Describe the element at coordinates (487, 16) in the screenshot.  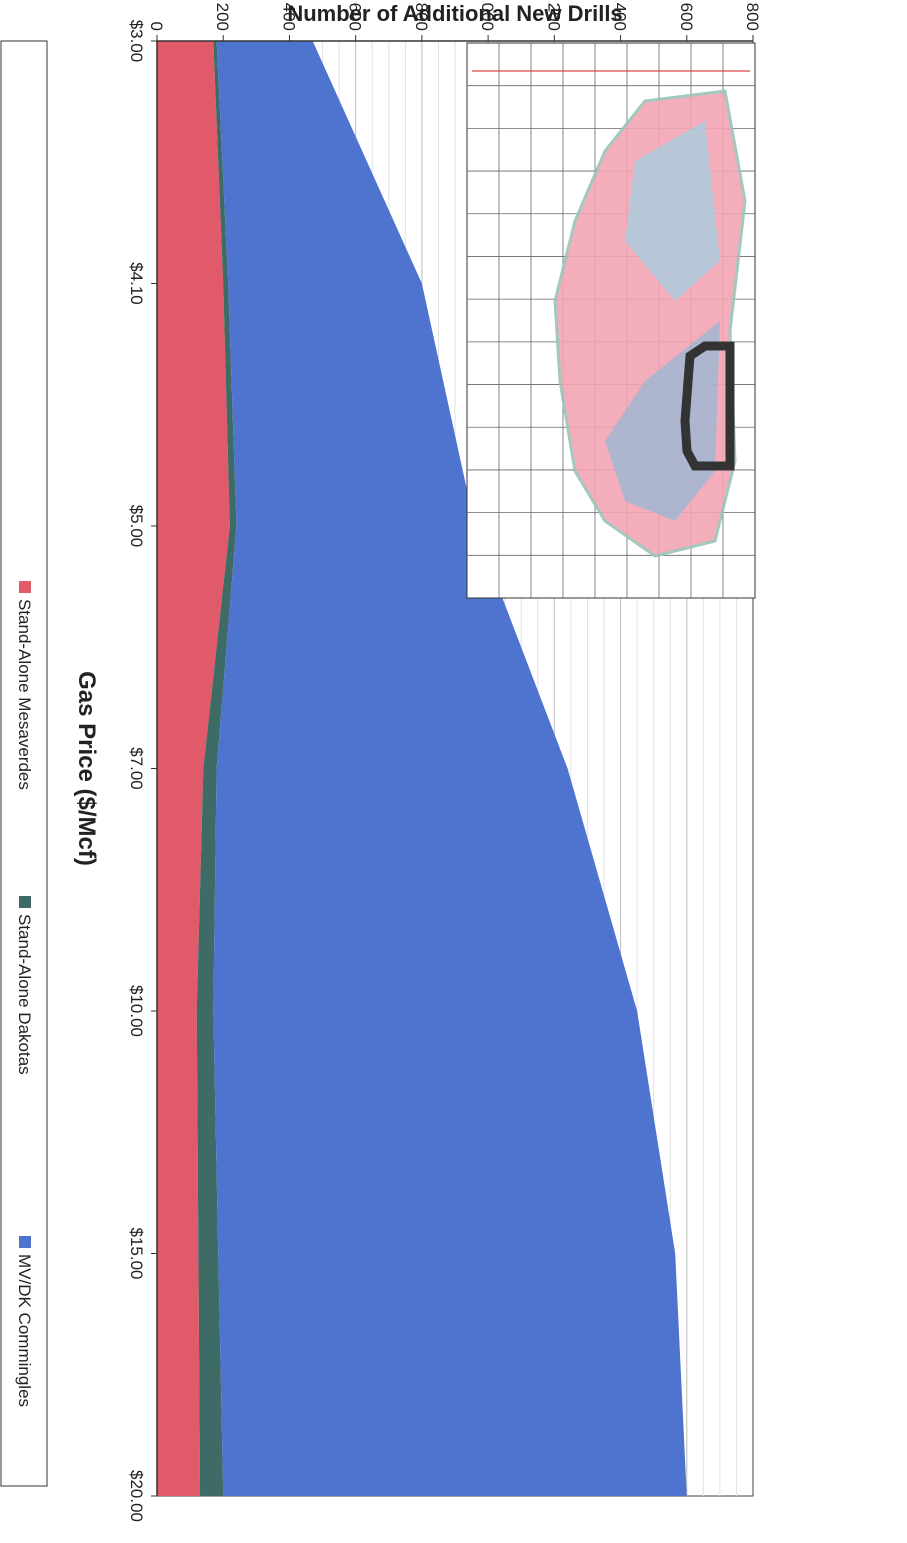
I see `y-tick-label: 1,000` at that location.